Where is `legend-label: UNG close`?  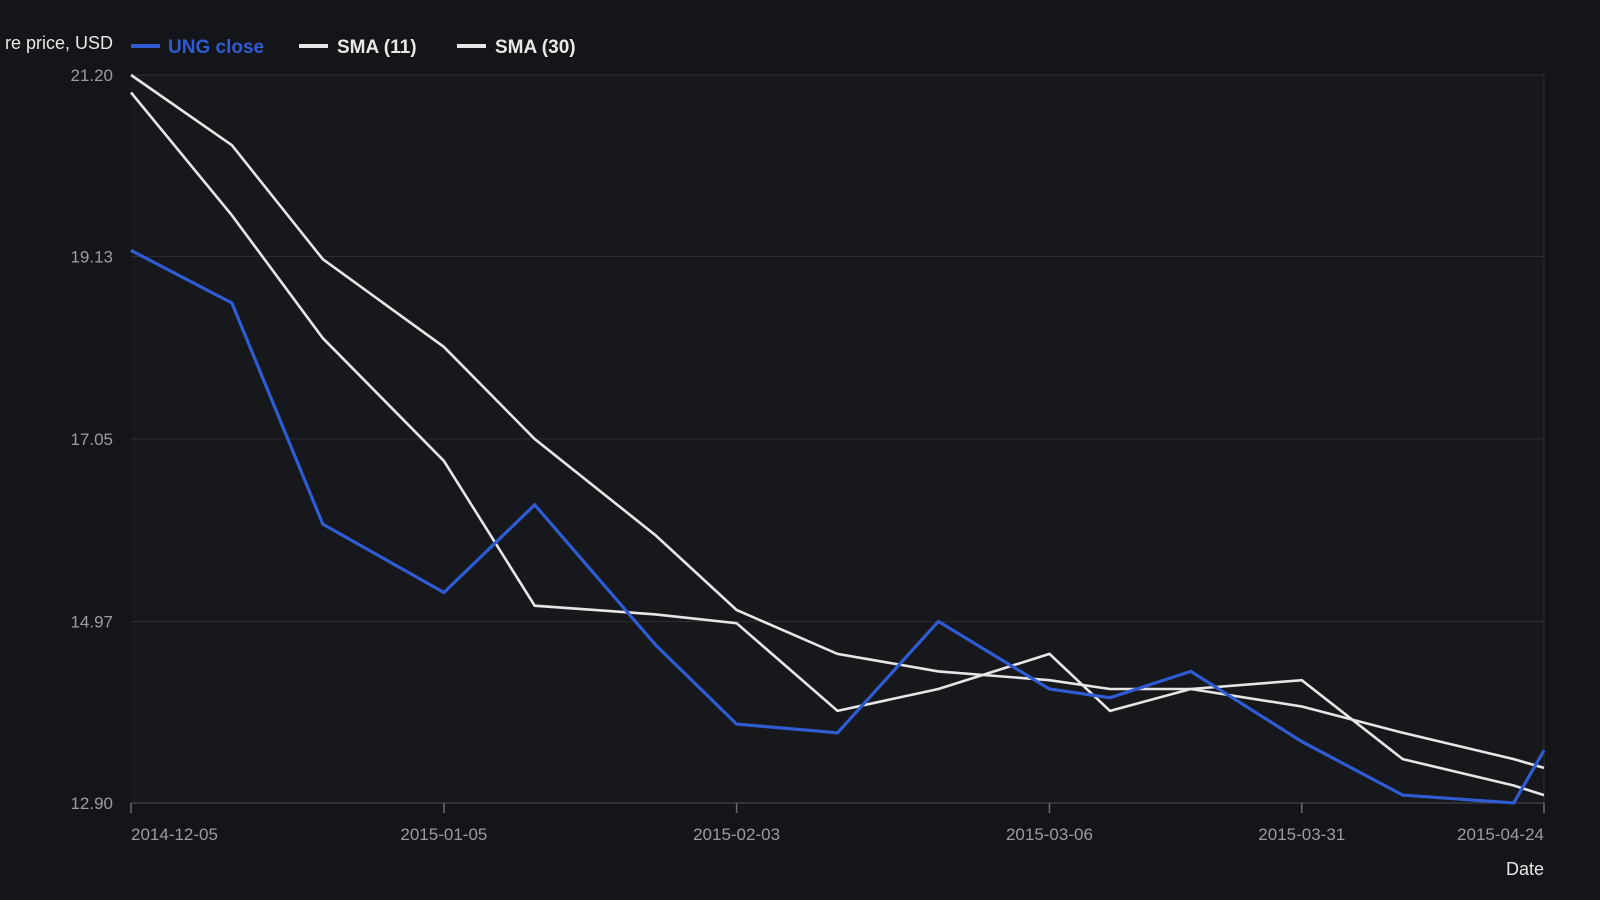
legend-label: UNG close is located at coordinates (216, 47).